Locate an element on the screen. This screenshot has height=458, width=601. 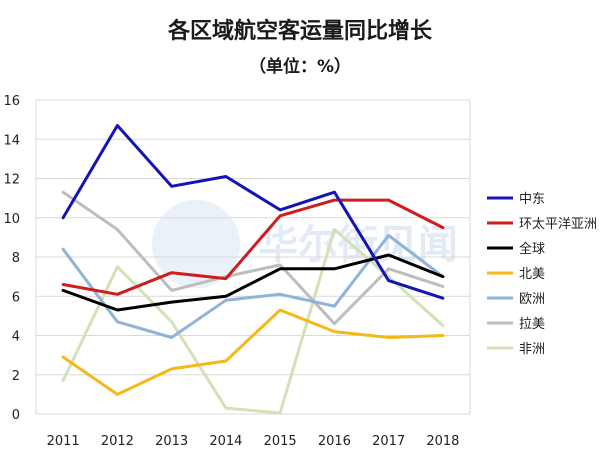
y-tick-label: 0 is located at coordinates (16, 415).